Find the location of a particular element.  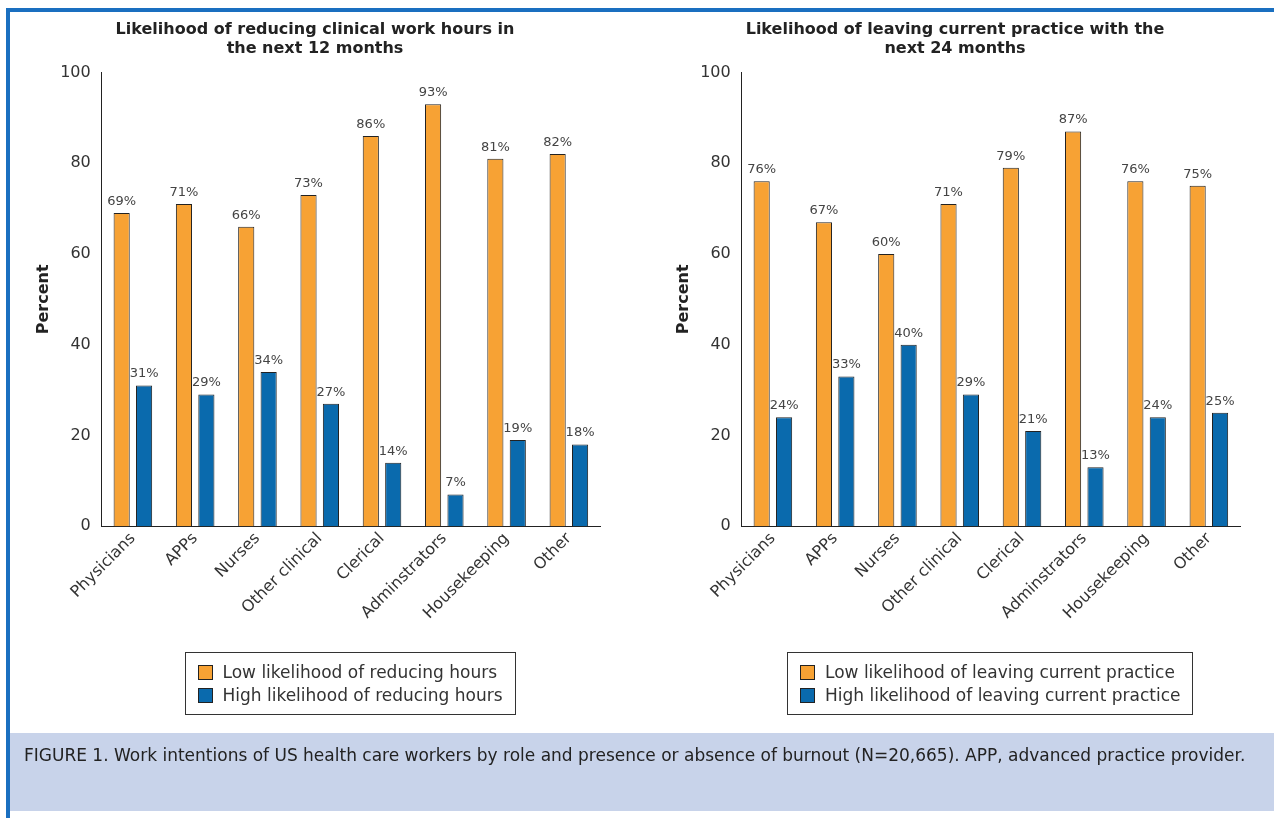

legend-label: High likelihood of reducing hours is located at coordinates (362, 695).